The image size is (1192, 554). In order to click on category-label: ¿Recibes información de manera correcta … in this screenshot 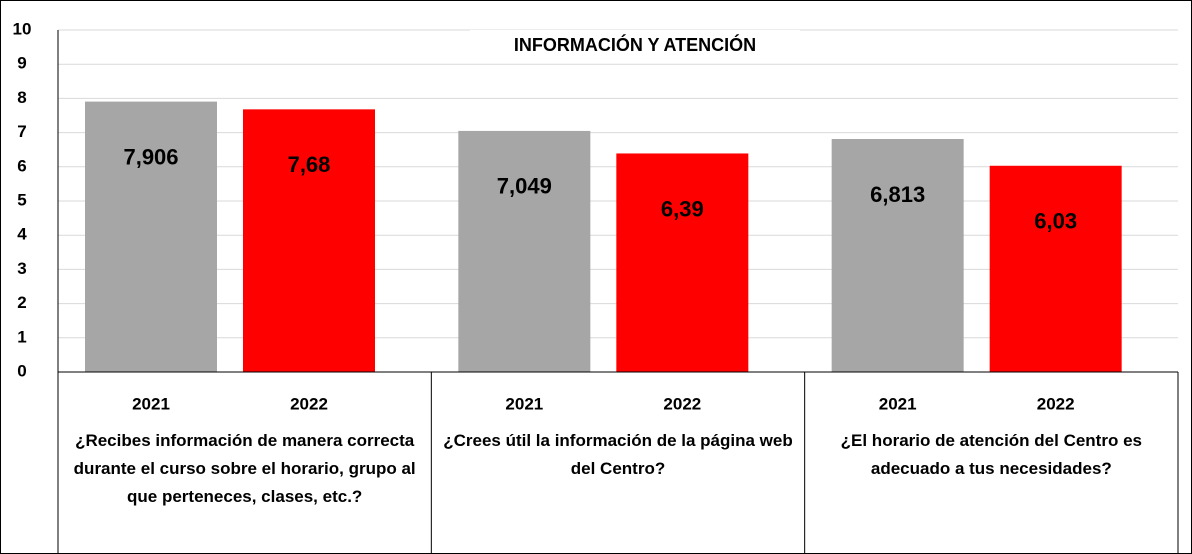, I will do `click(244, 468)`.